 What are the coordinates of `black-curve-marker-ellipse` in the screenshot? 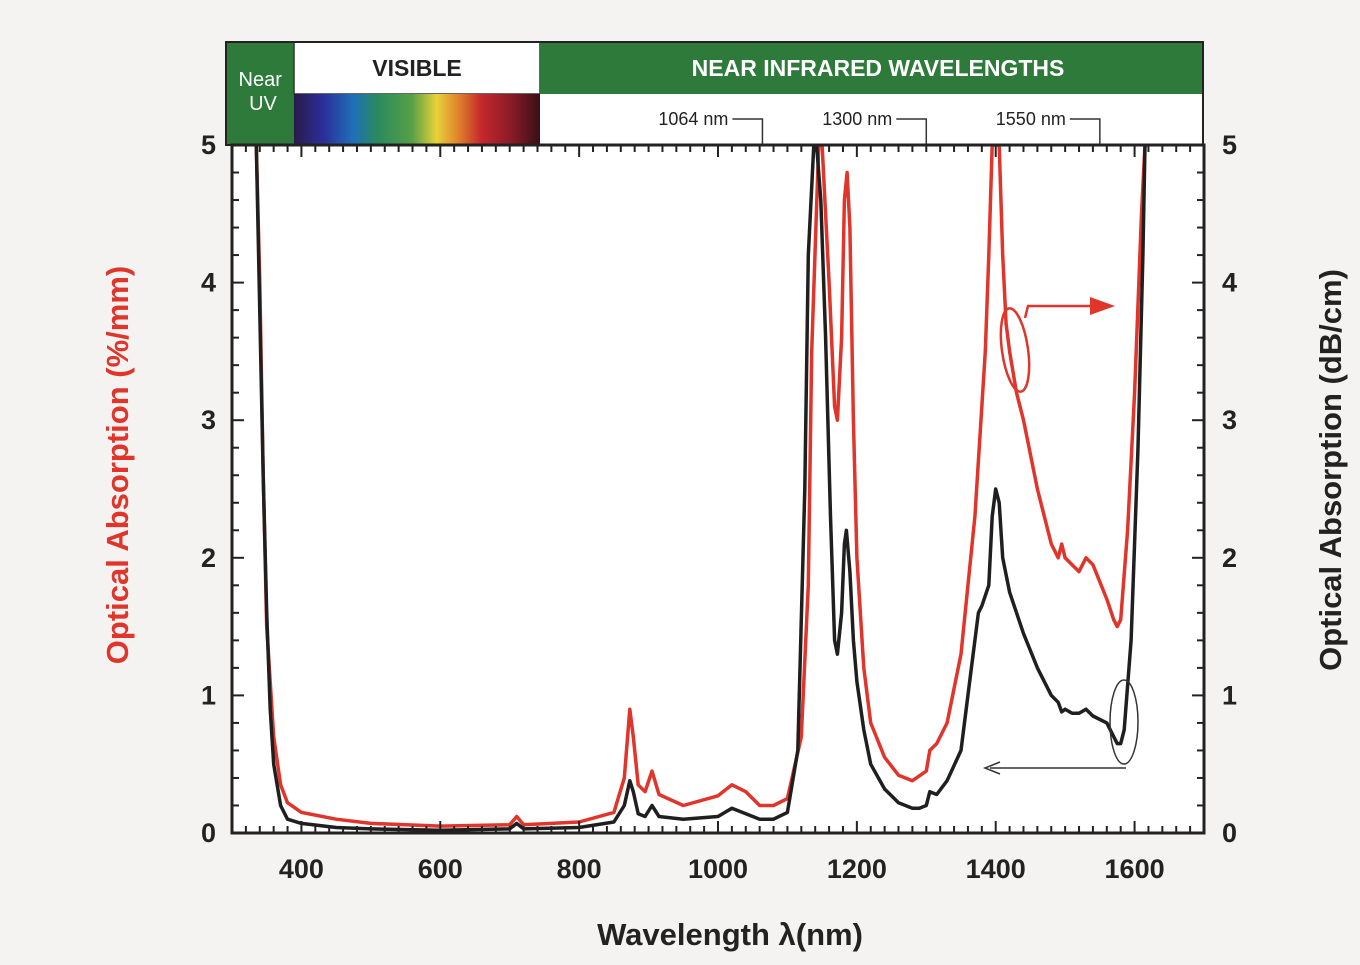 It's located at (1124, 722).